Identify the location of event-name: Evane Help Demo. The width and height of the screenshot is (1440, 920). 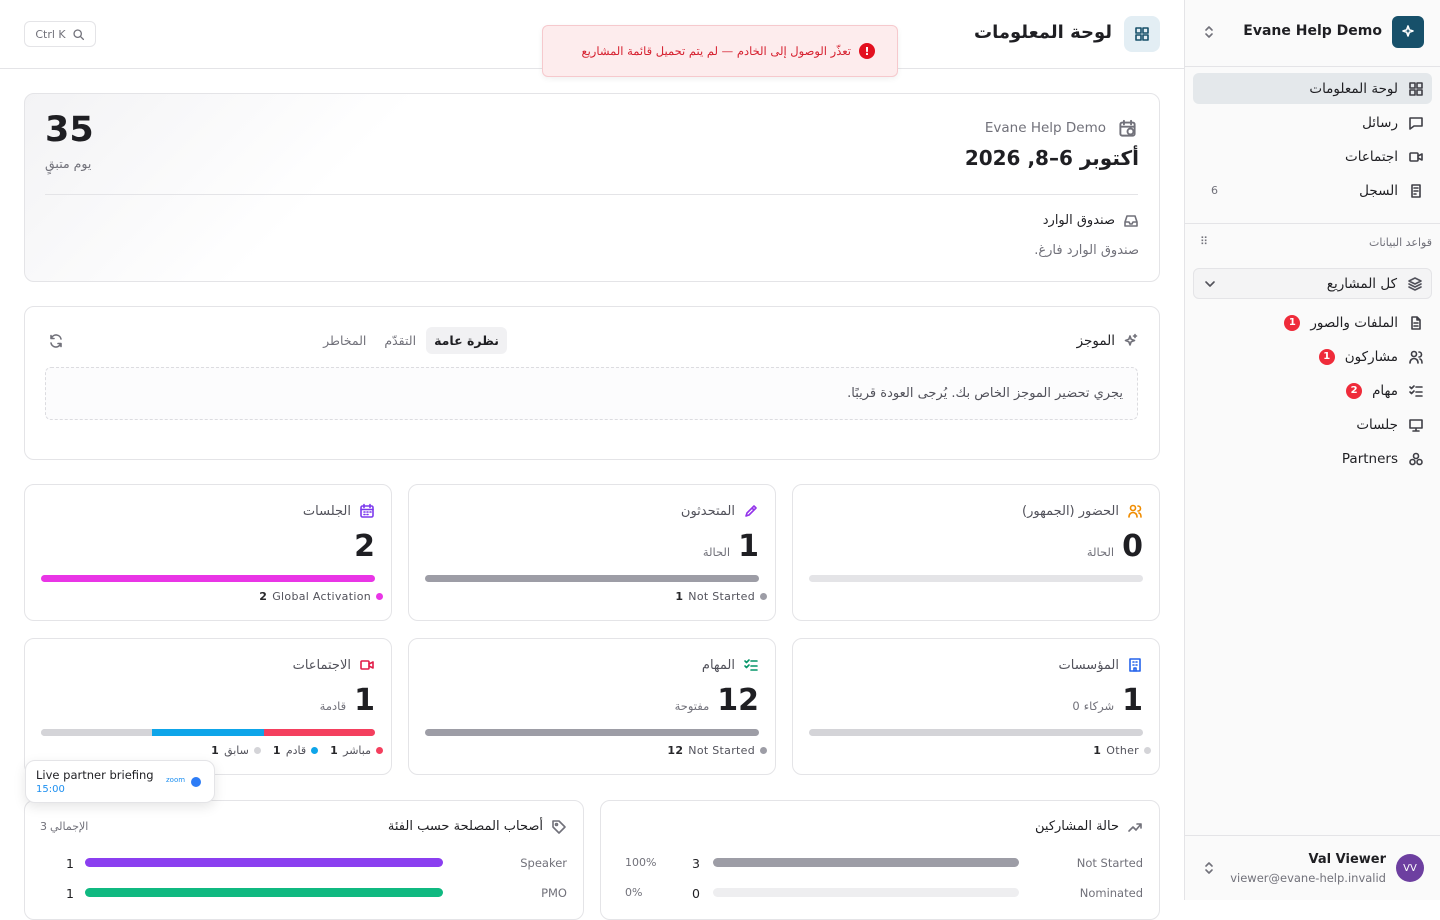
(1045, 128).